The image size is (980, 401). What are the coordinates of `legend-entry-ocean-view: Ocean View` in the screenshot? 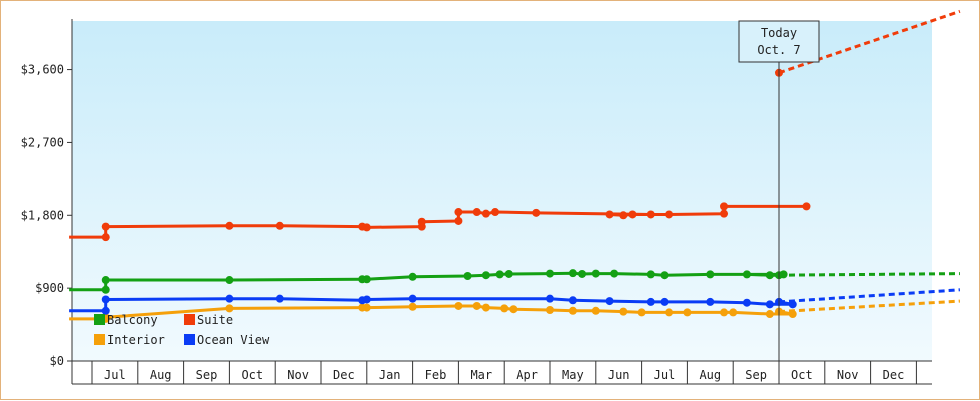 It's located at (227, 340).